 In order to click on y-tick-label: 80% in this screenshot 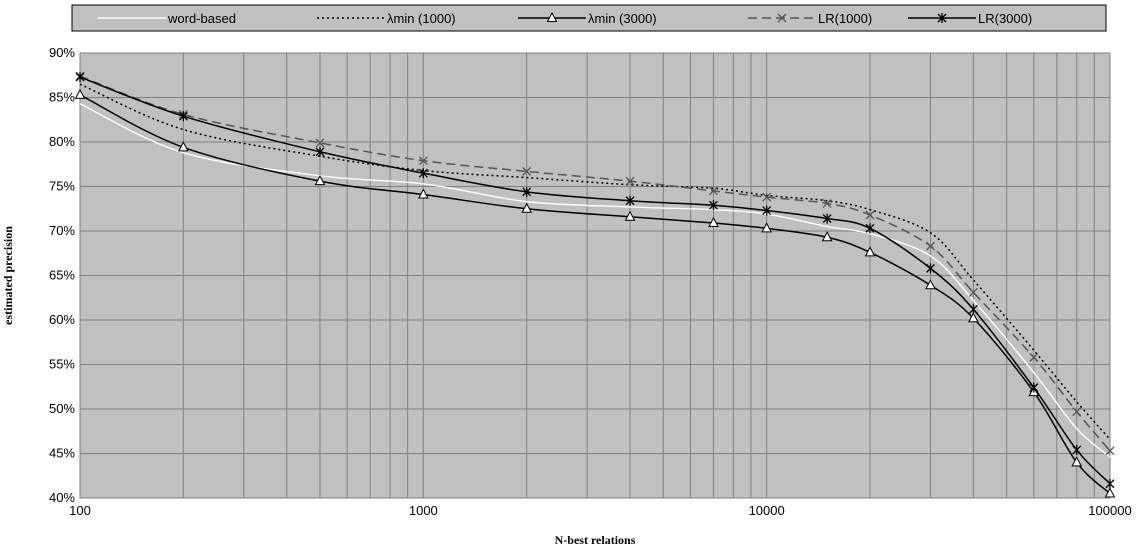, I will do `click(62, 141)`.